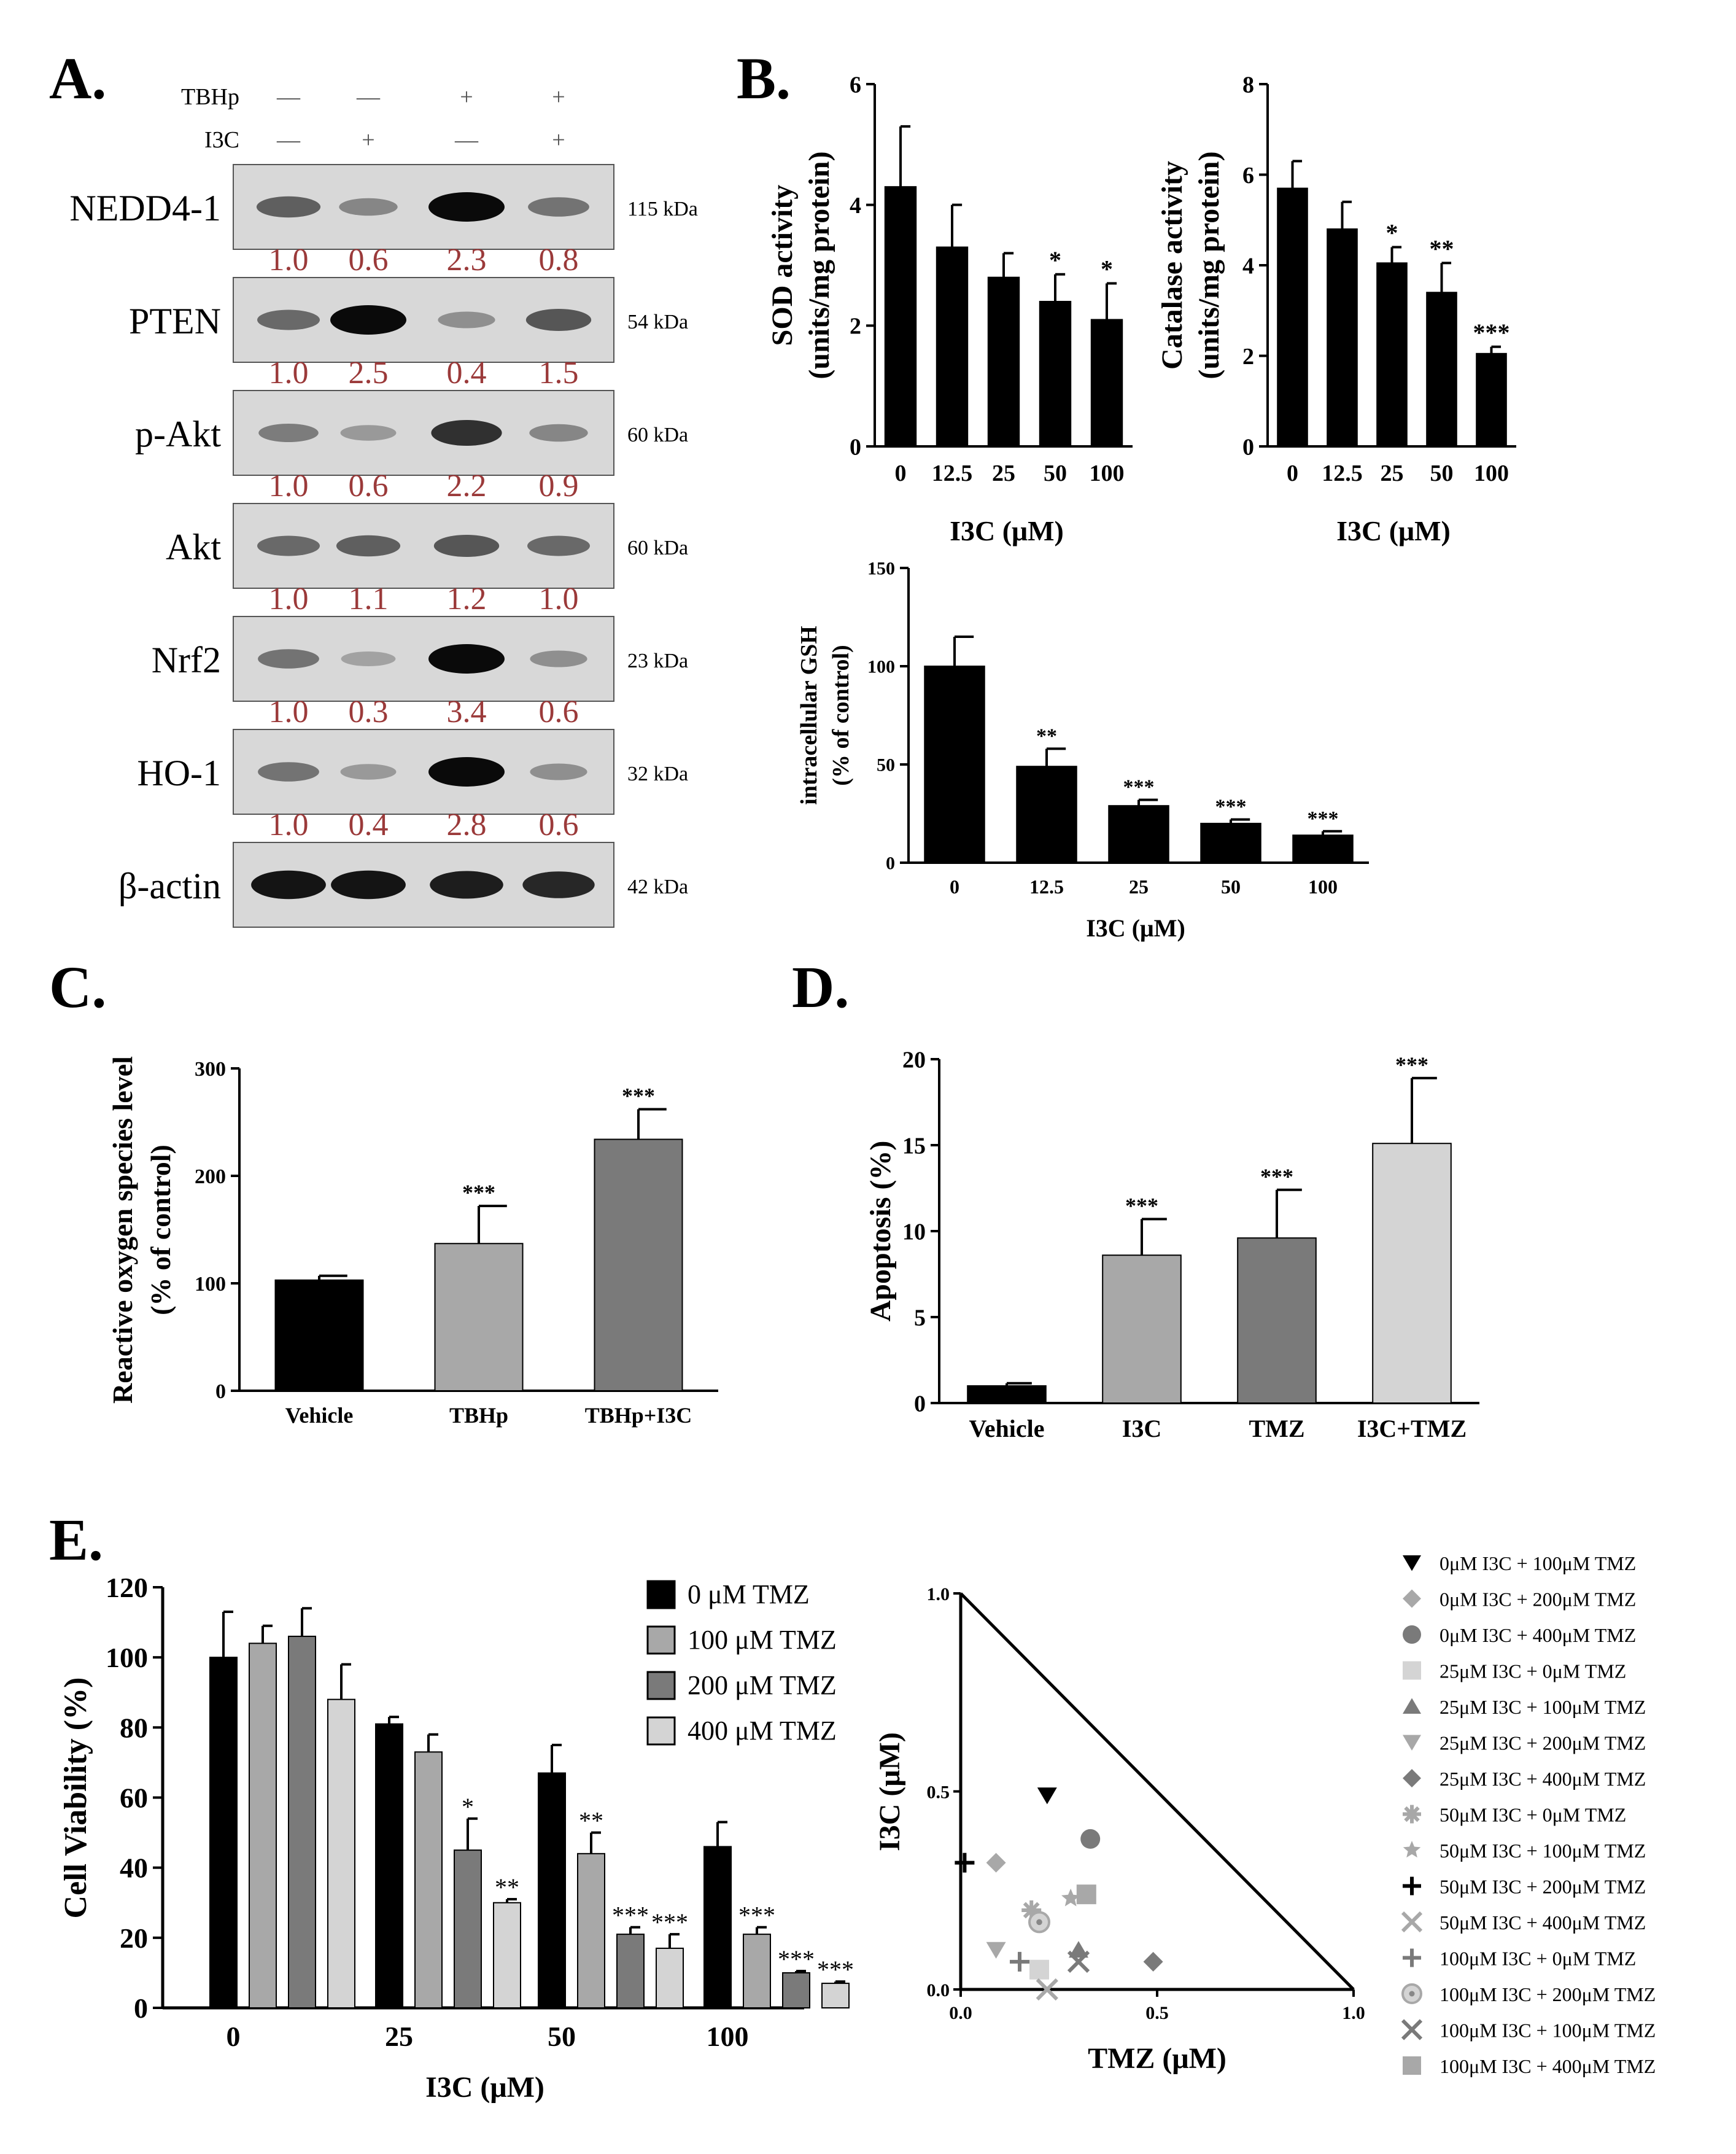 The height and width of the screenshot is (2154, 1736). I want to click on y-tick-label: 200, so click(210, 1176).